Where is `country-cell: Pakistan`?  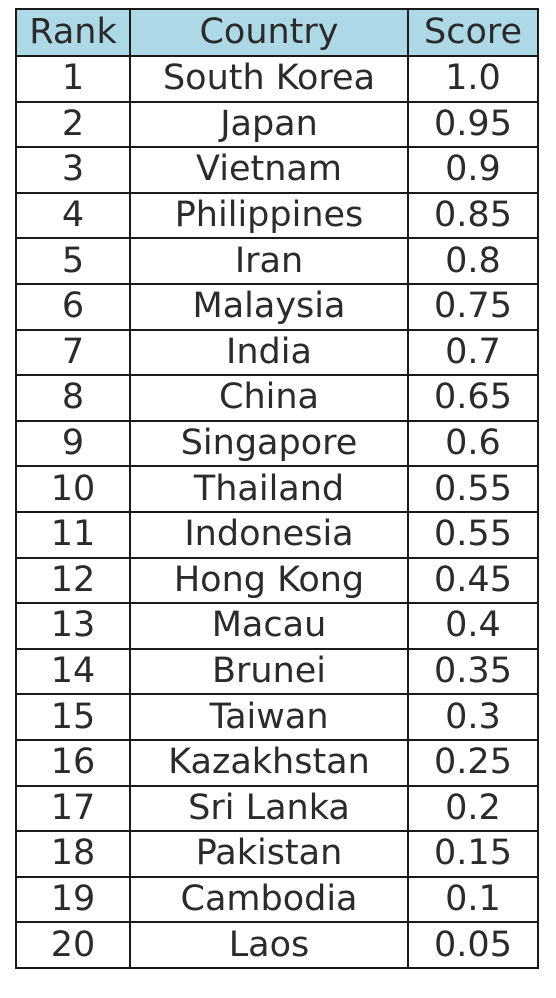 country-cell: Pakistan is located at coordinates (269, 854).